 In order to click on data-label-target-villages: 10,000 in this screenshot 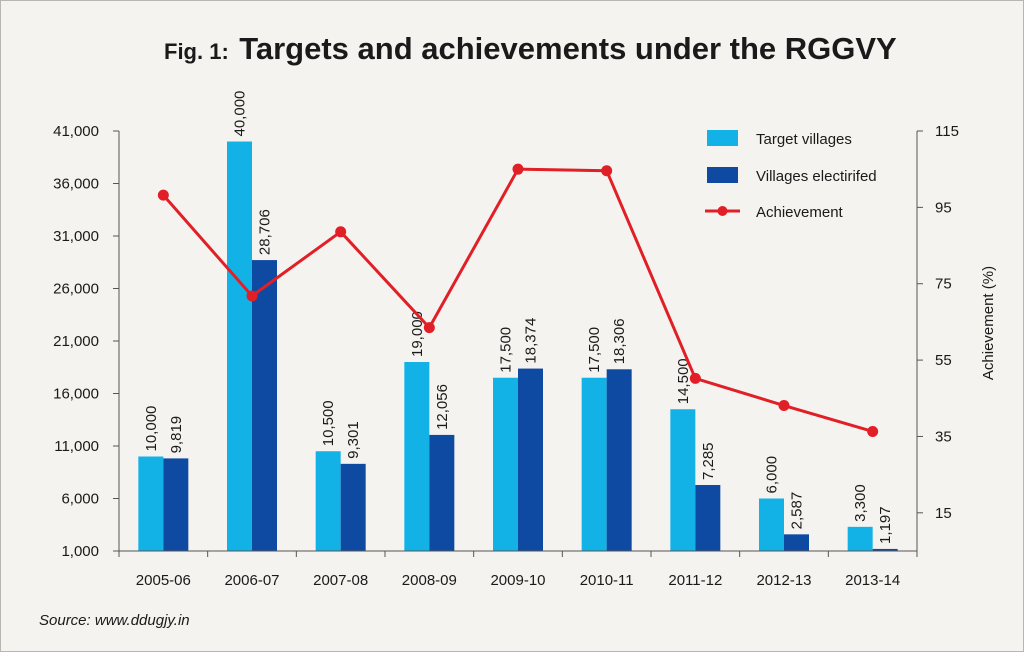, I will do `click(151, 429)`.